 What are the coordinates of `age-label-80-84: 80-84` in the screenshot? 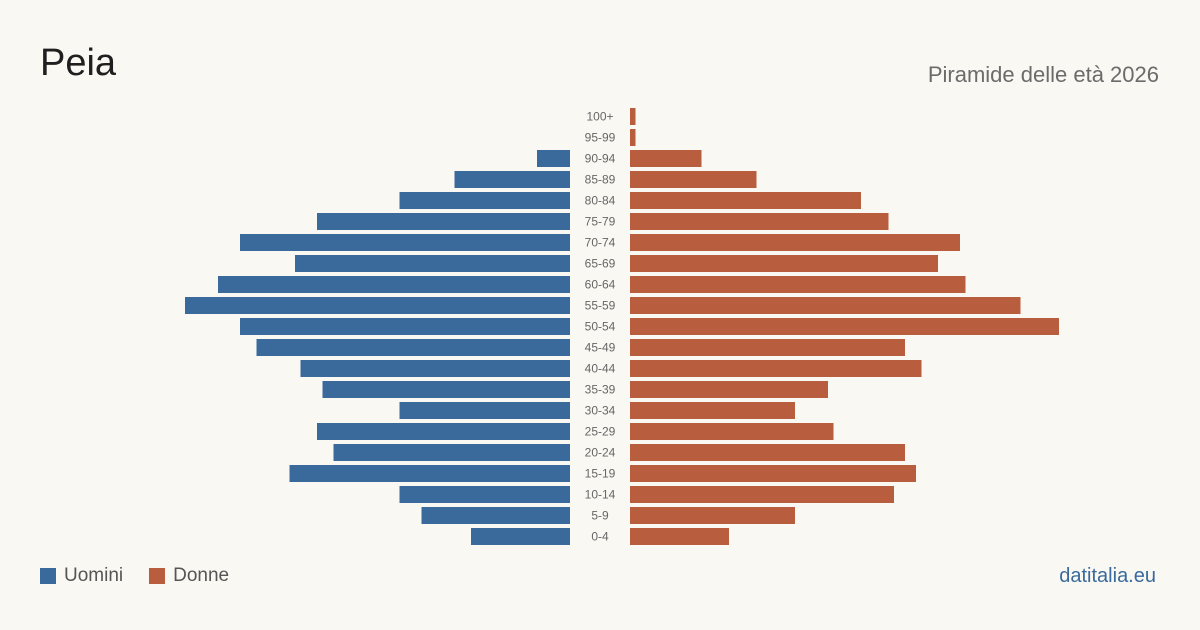 It's located at (600, 201).